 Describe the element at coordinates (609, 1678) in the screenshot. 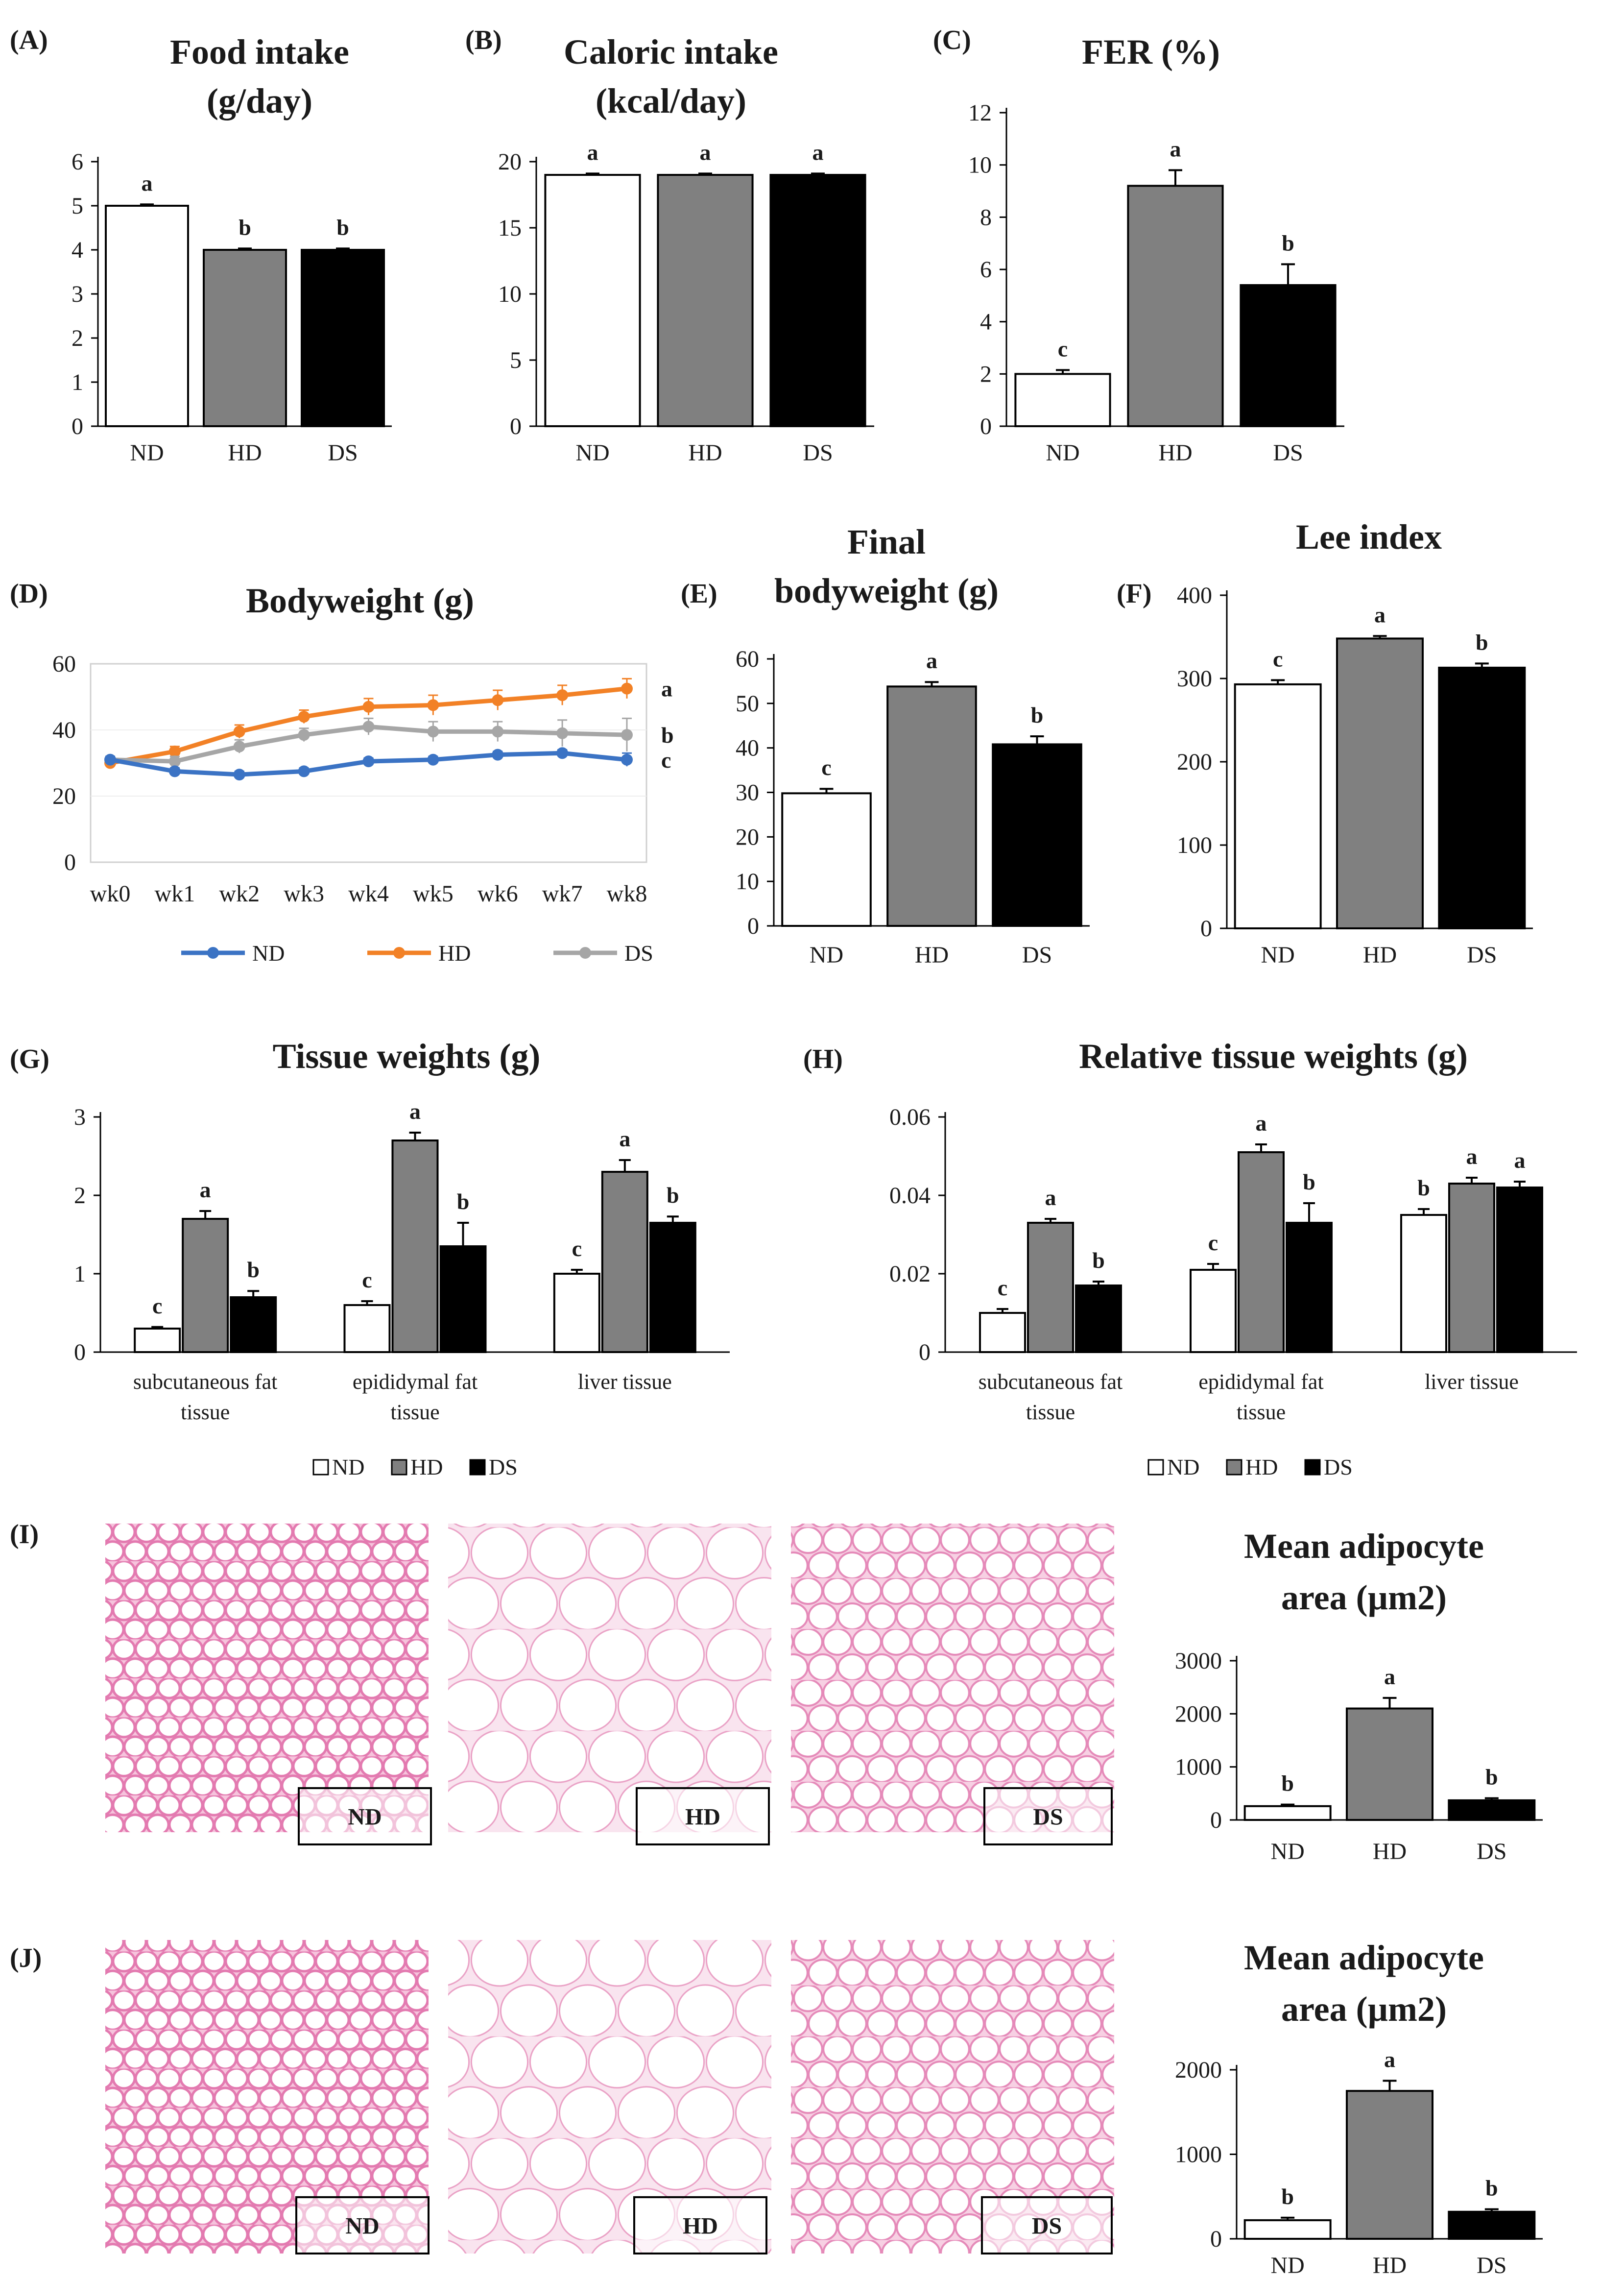

I see `micrograph-hd` at that location.